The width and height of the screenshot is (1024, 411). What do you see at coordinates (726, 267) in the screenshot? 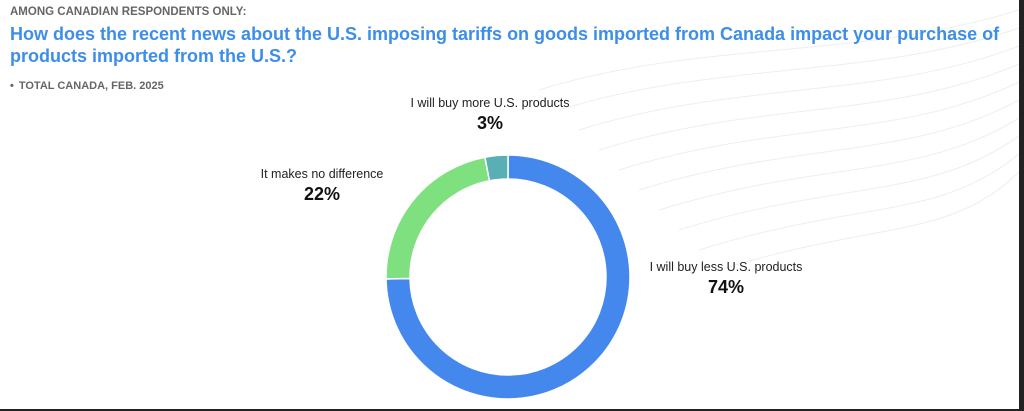
I see `slice-label-0: I will buy less U.S. products` at bounding box center [726, 267].